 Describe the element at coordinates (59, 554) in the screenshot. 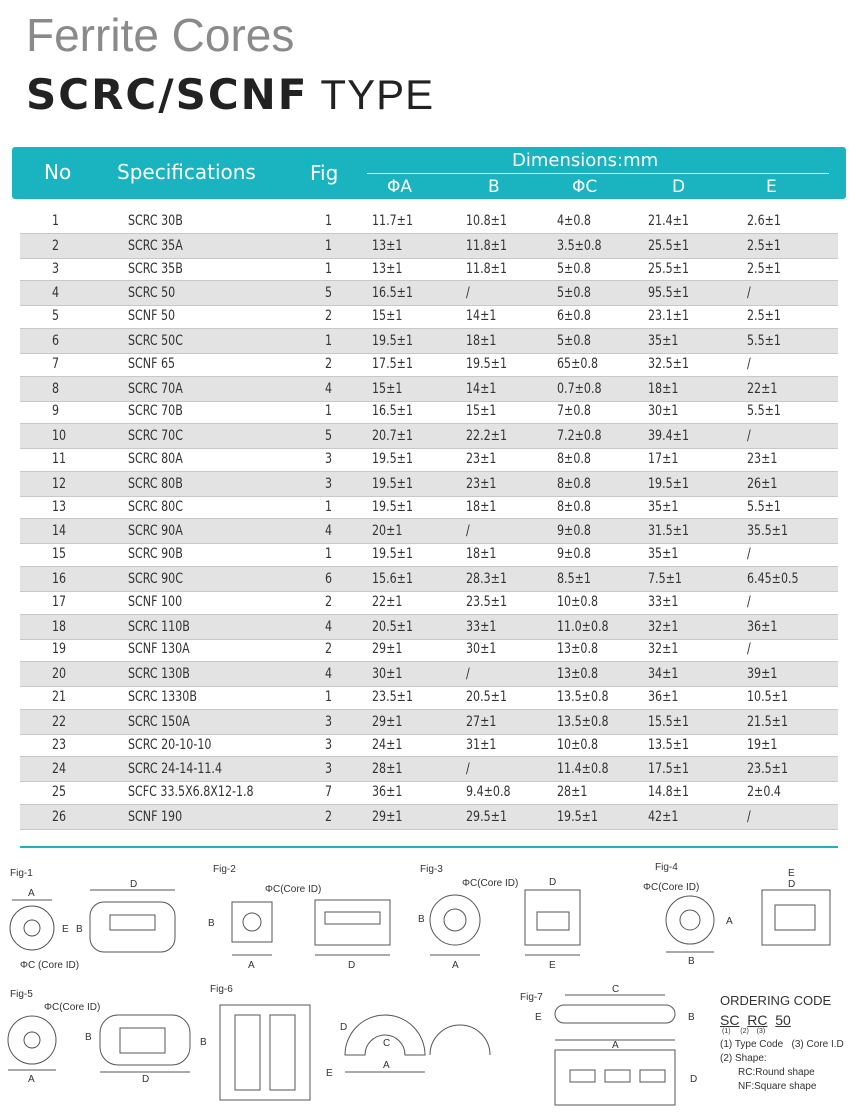

I see `cell-no: 15` at that location.